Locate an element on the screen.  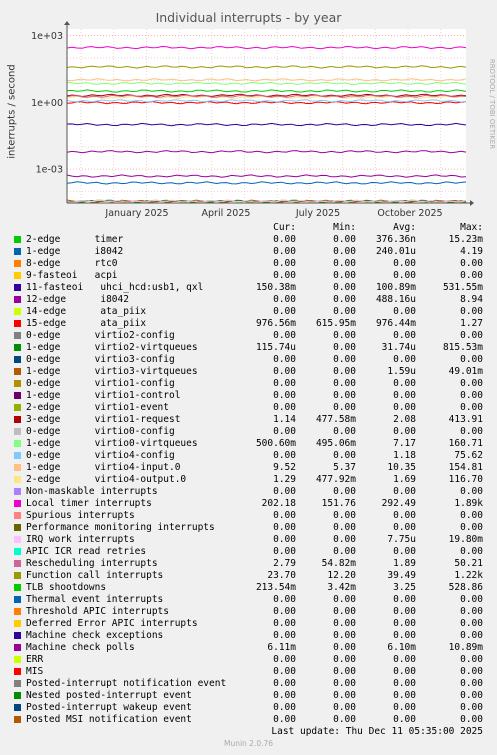
col-max-header: Max: is located at coordinates (471, 227).